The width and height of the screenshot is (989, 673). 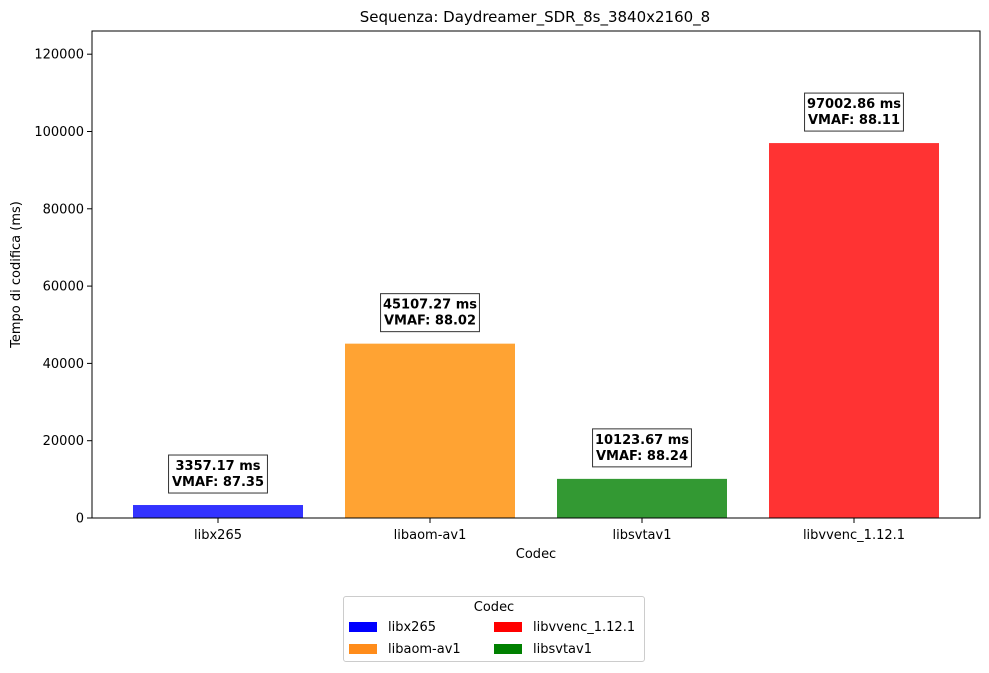 What do you see at coordinates (218, 535) in the screenshot?
I see `x-tick-label: libx265` at bounding box center [218, 535].